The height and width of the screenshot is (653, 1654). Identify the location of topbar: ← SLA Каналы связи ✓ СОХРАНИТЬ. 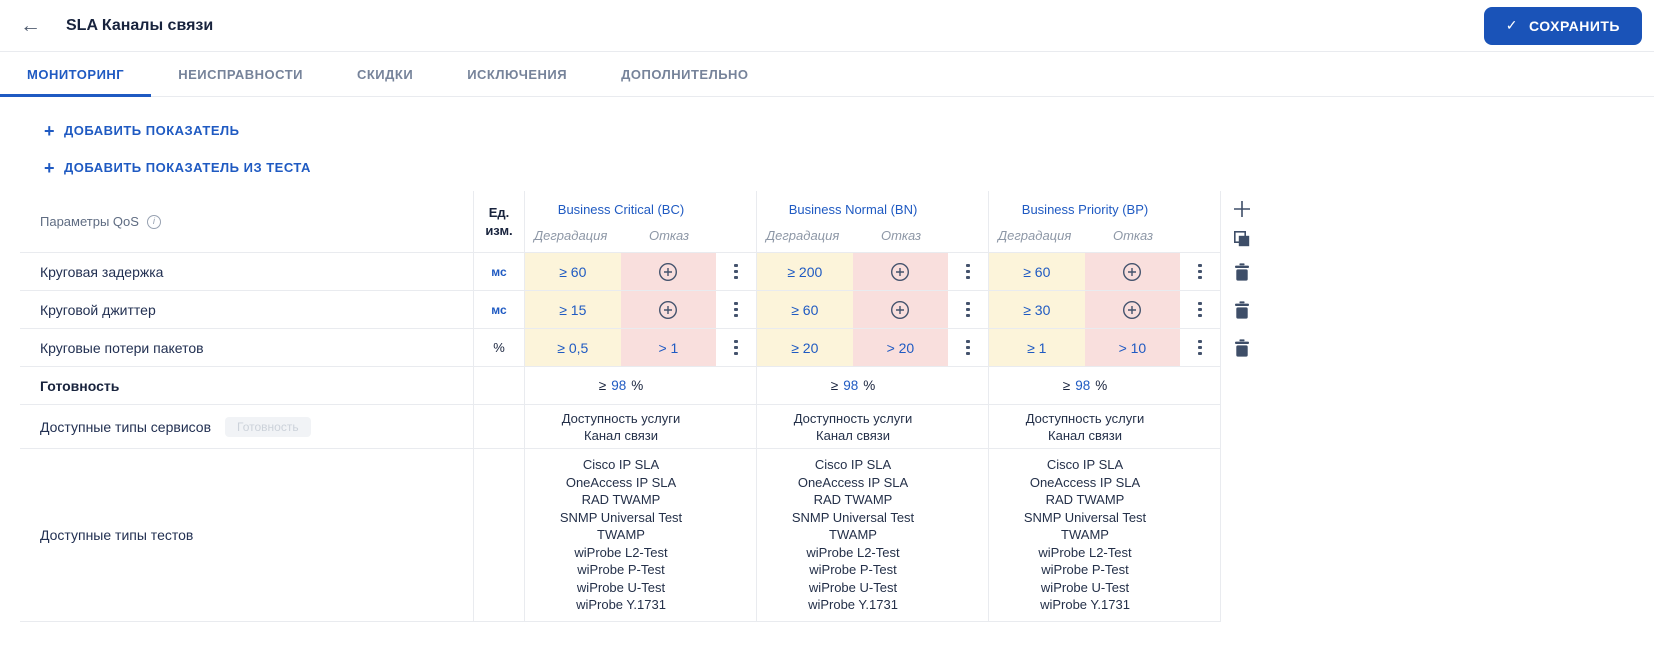
(827, 26).